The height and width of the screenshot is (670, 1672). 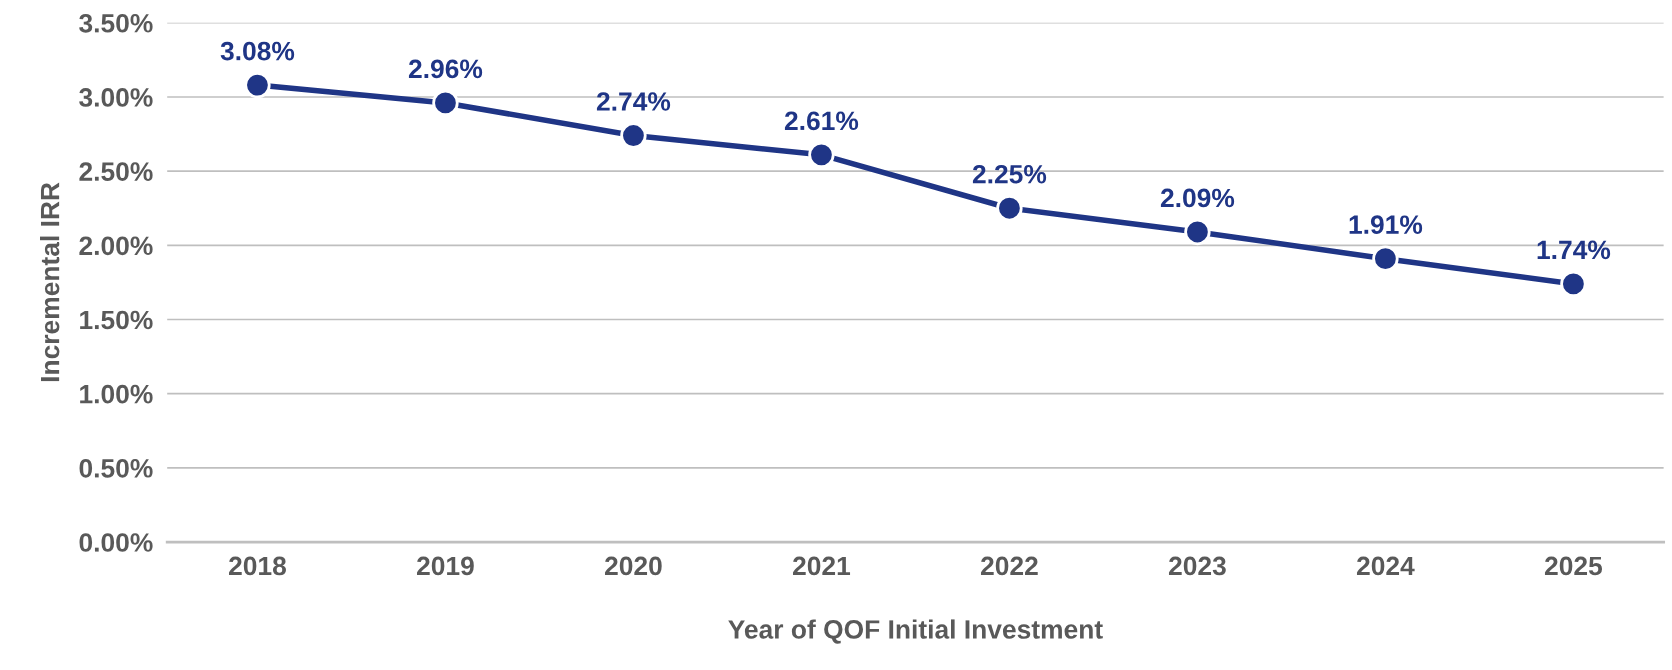 I want to click on x-tick-label: 2025, so click(x=1573, y=566).